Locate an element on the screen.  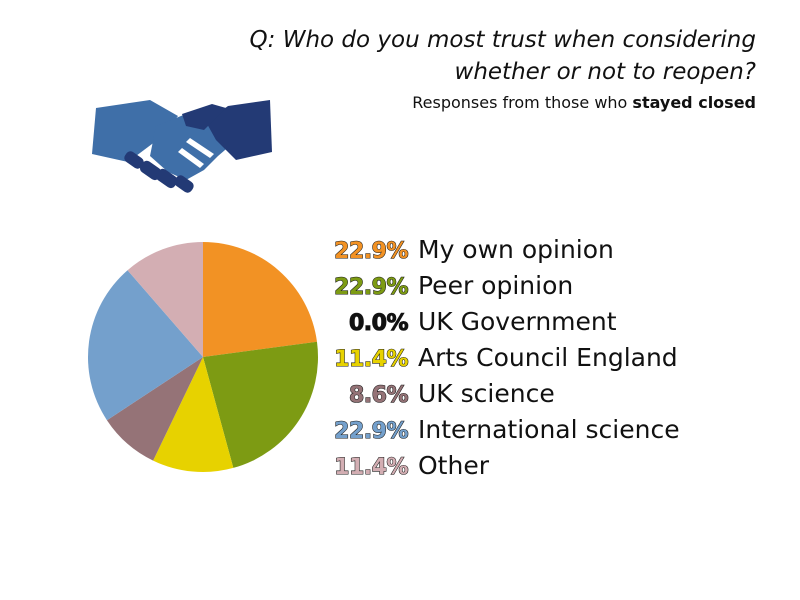
legend-category-label: UK Government is located at coordinates (517, 321).